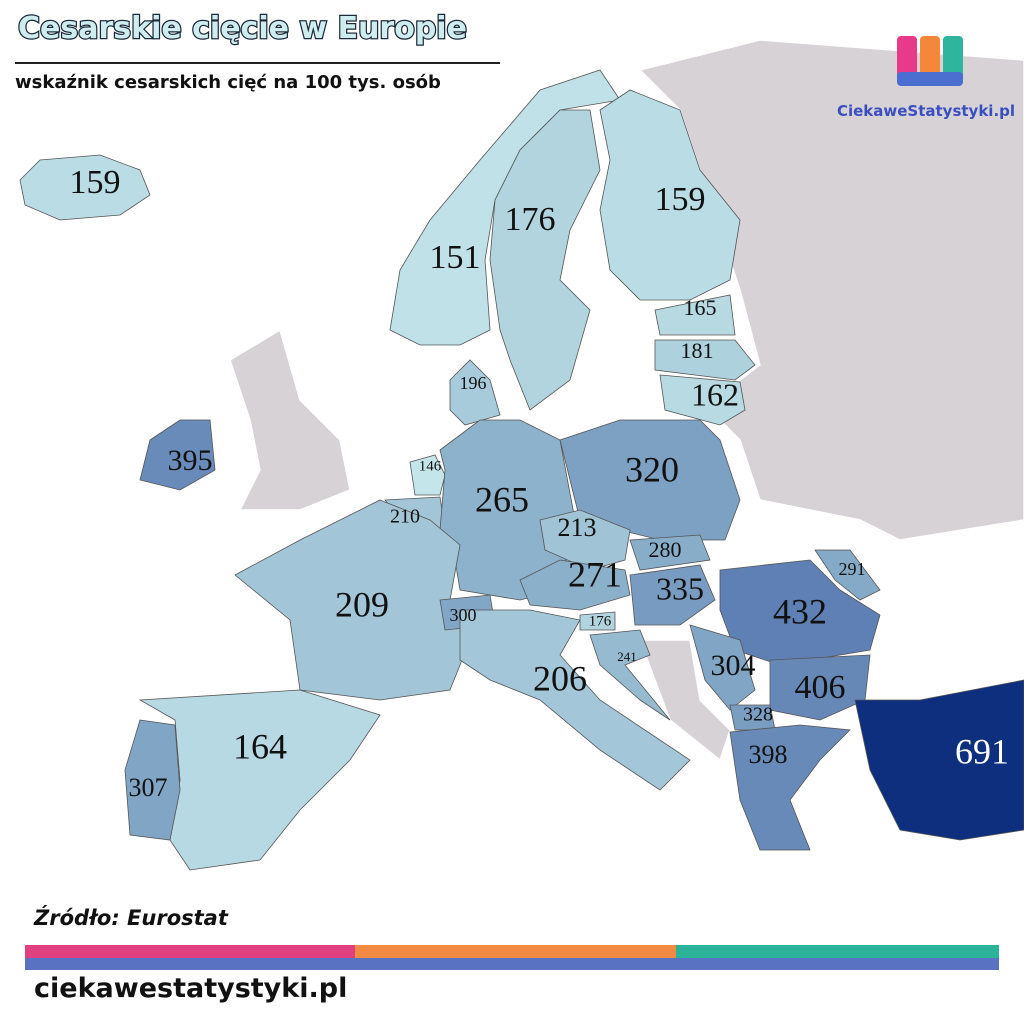 The image size is (1024, 1024). I want to click on great-britain, so click(290, 419).